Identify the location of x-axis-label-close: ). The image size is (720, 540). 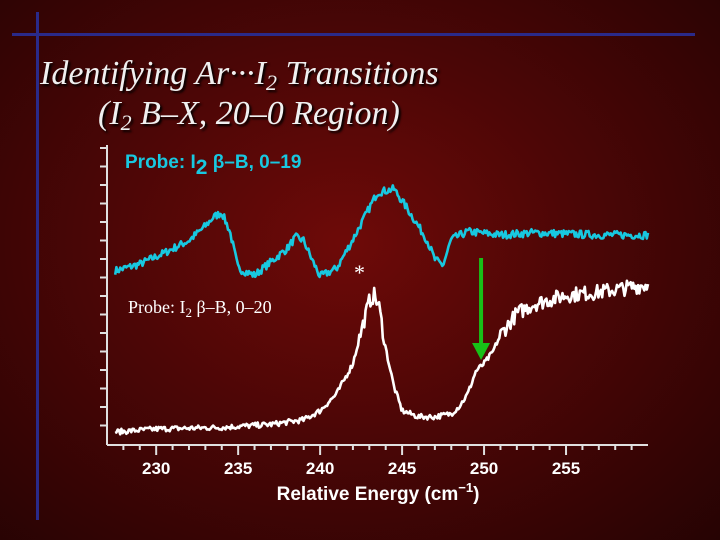
(476, 494).